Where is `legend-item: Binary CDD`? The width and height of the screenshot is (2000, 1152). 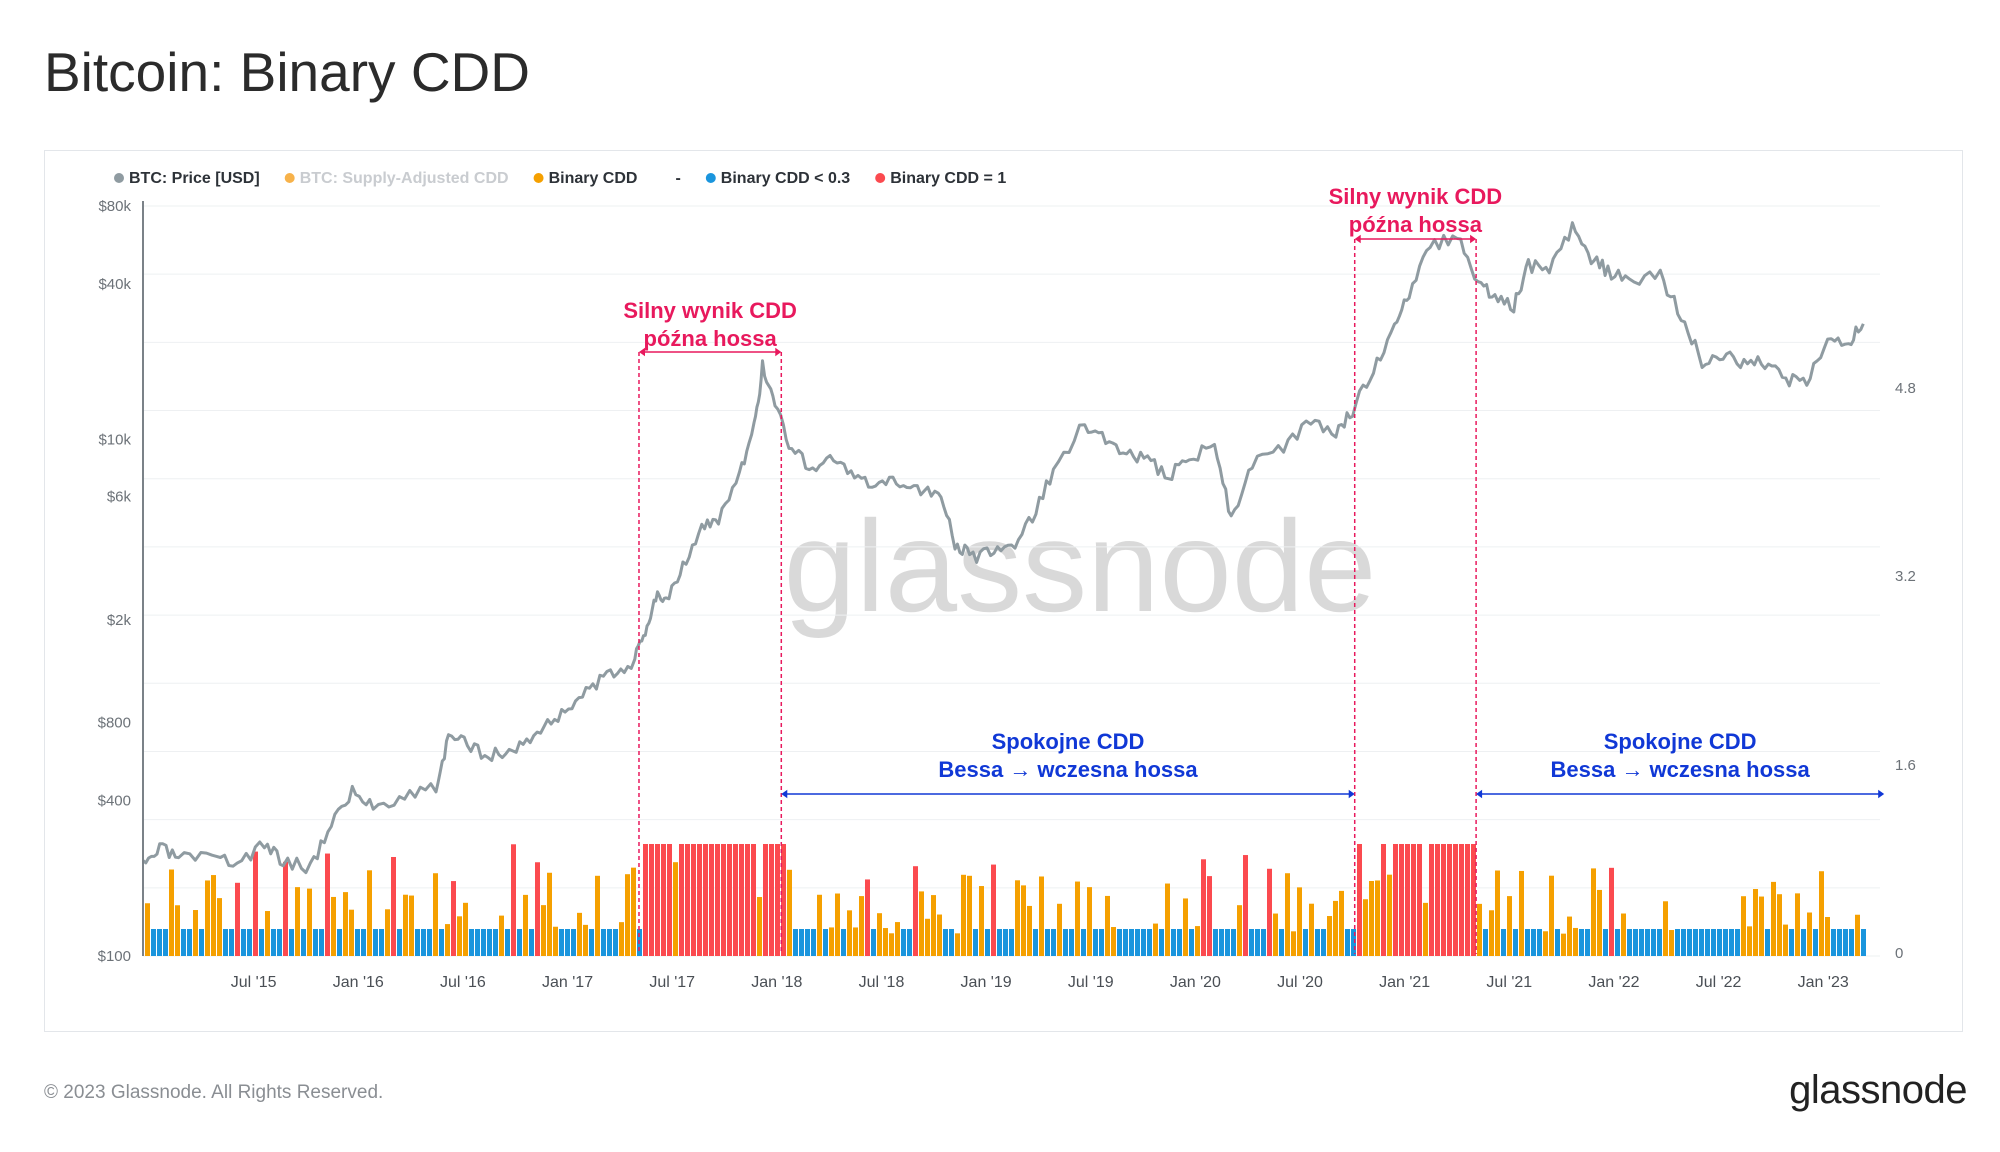 legend-item: Binary CDD is located at coordinates (585, 178).